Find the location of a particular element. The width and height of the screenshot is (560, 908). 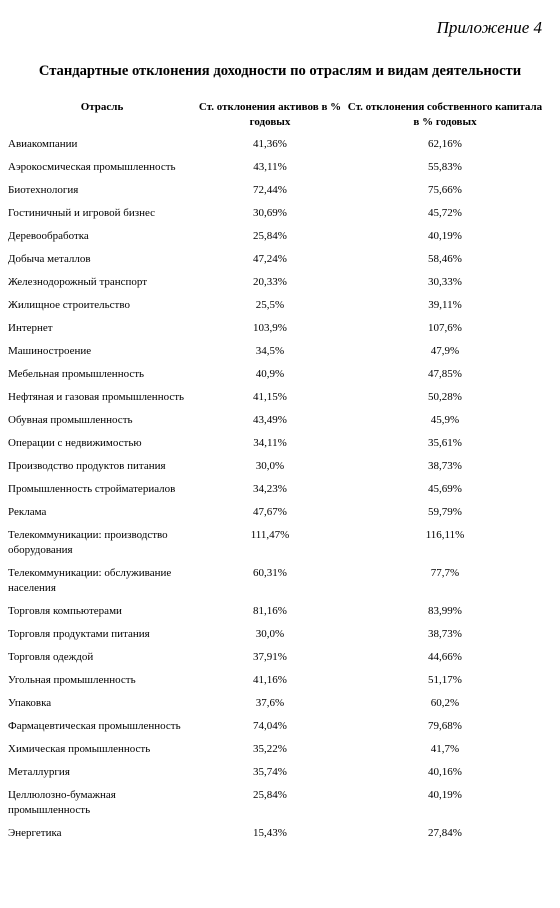

value-cell: 30,0% is located at coordinates (270, 466).